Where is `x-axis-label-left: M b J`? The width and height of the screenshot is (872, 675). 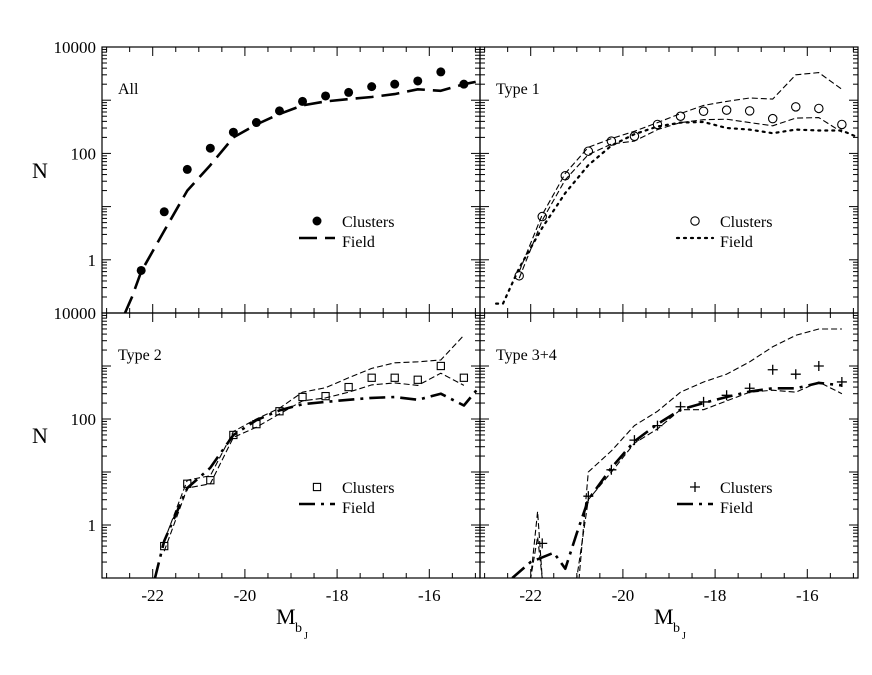
x-axis-label-left: M b J is located at coordinates (292, 623).